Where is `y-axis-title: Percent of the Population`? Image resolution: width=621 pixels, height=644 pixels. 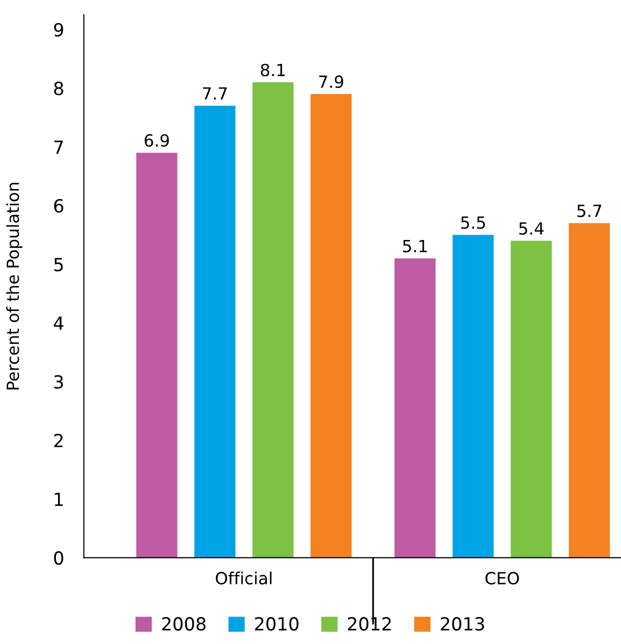
y-axis-title: Percent of the Population is located at coordinates (14, 286).